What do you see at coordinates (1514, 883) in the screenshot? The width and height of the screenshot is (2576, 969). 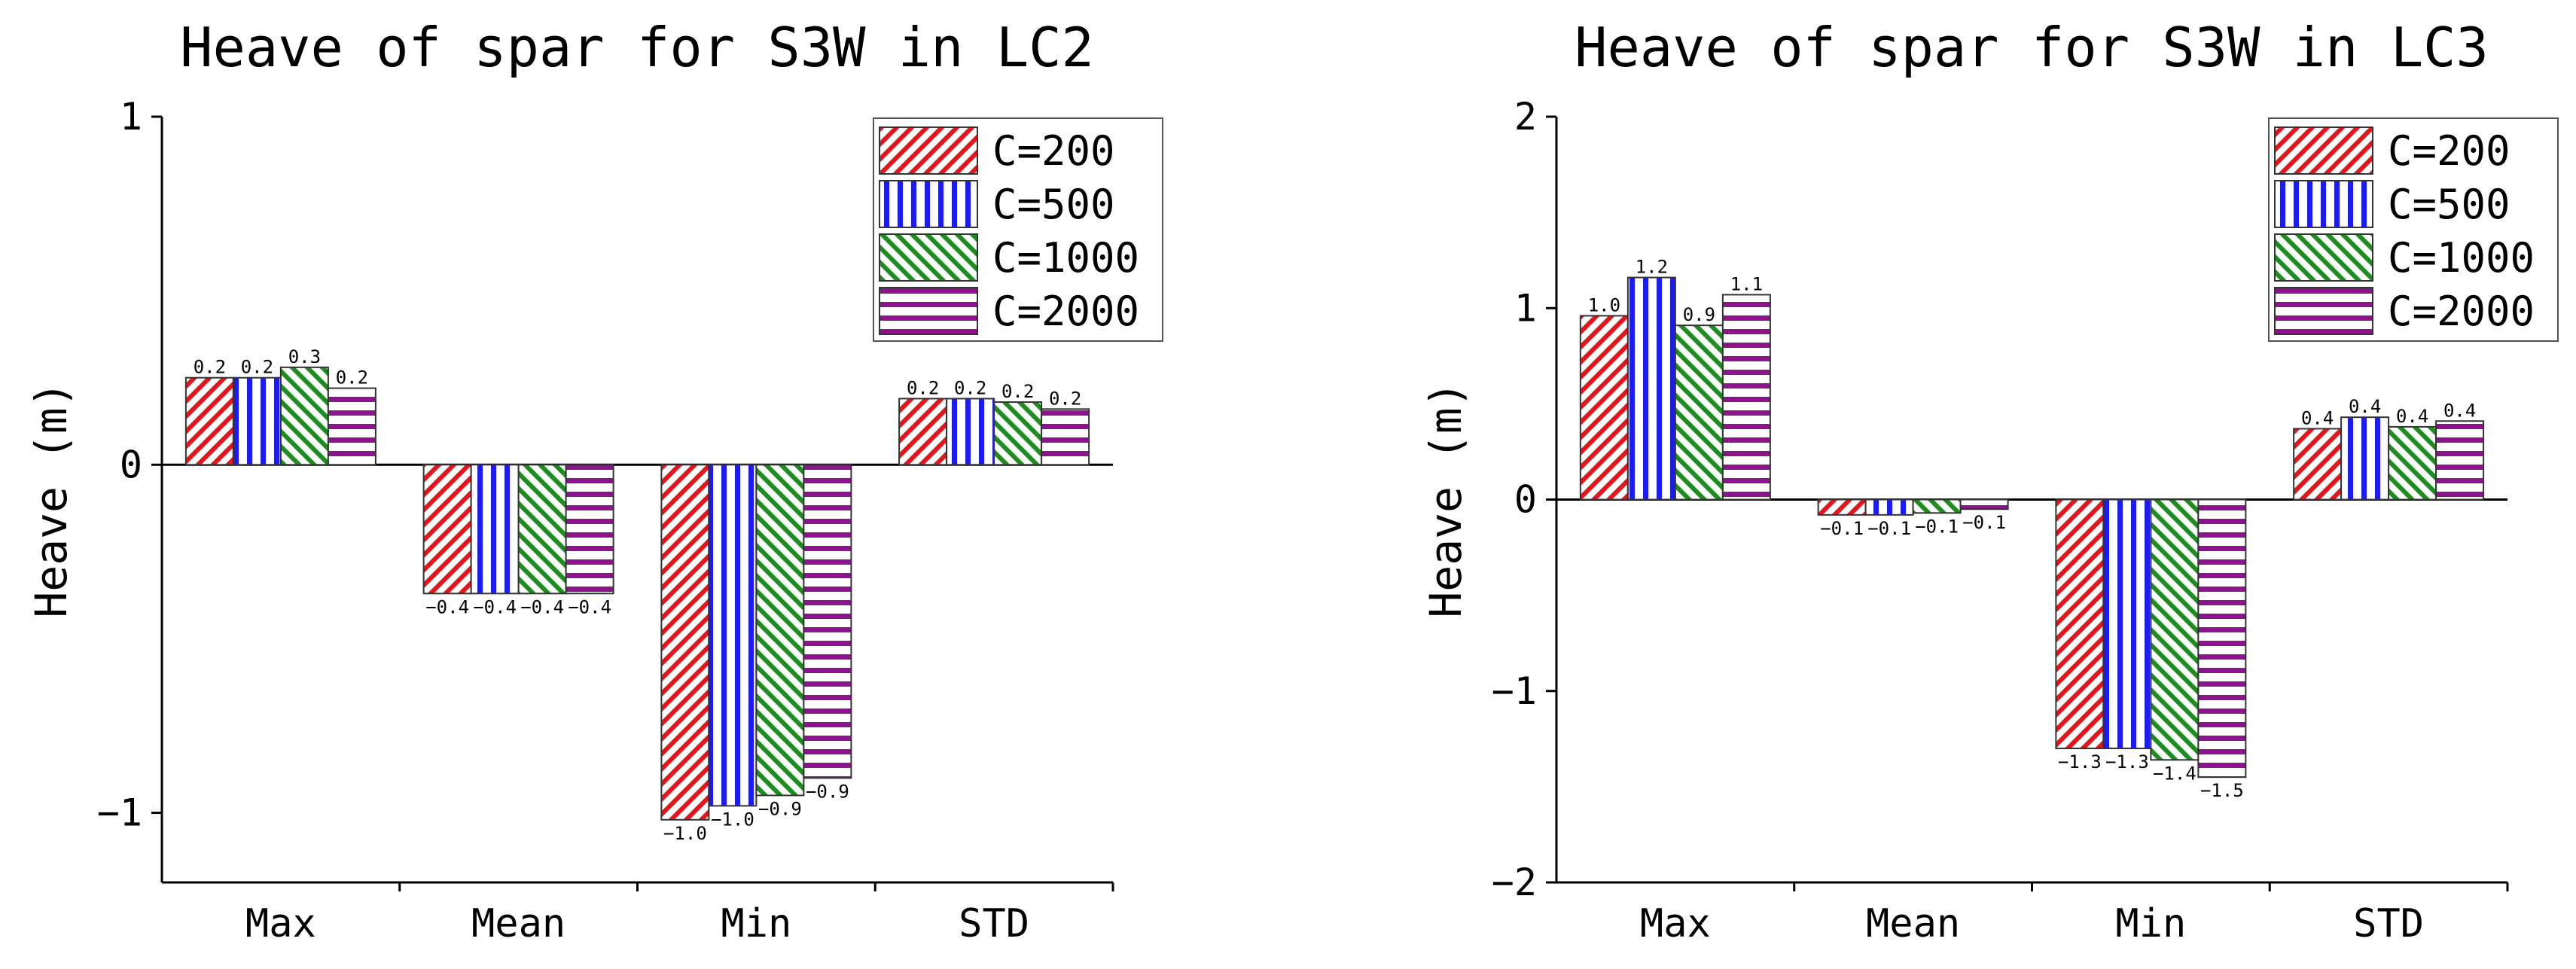 I see `y-tick-label: −2` at bounding box center [1514, 883].